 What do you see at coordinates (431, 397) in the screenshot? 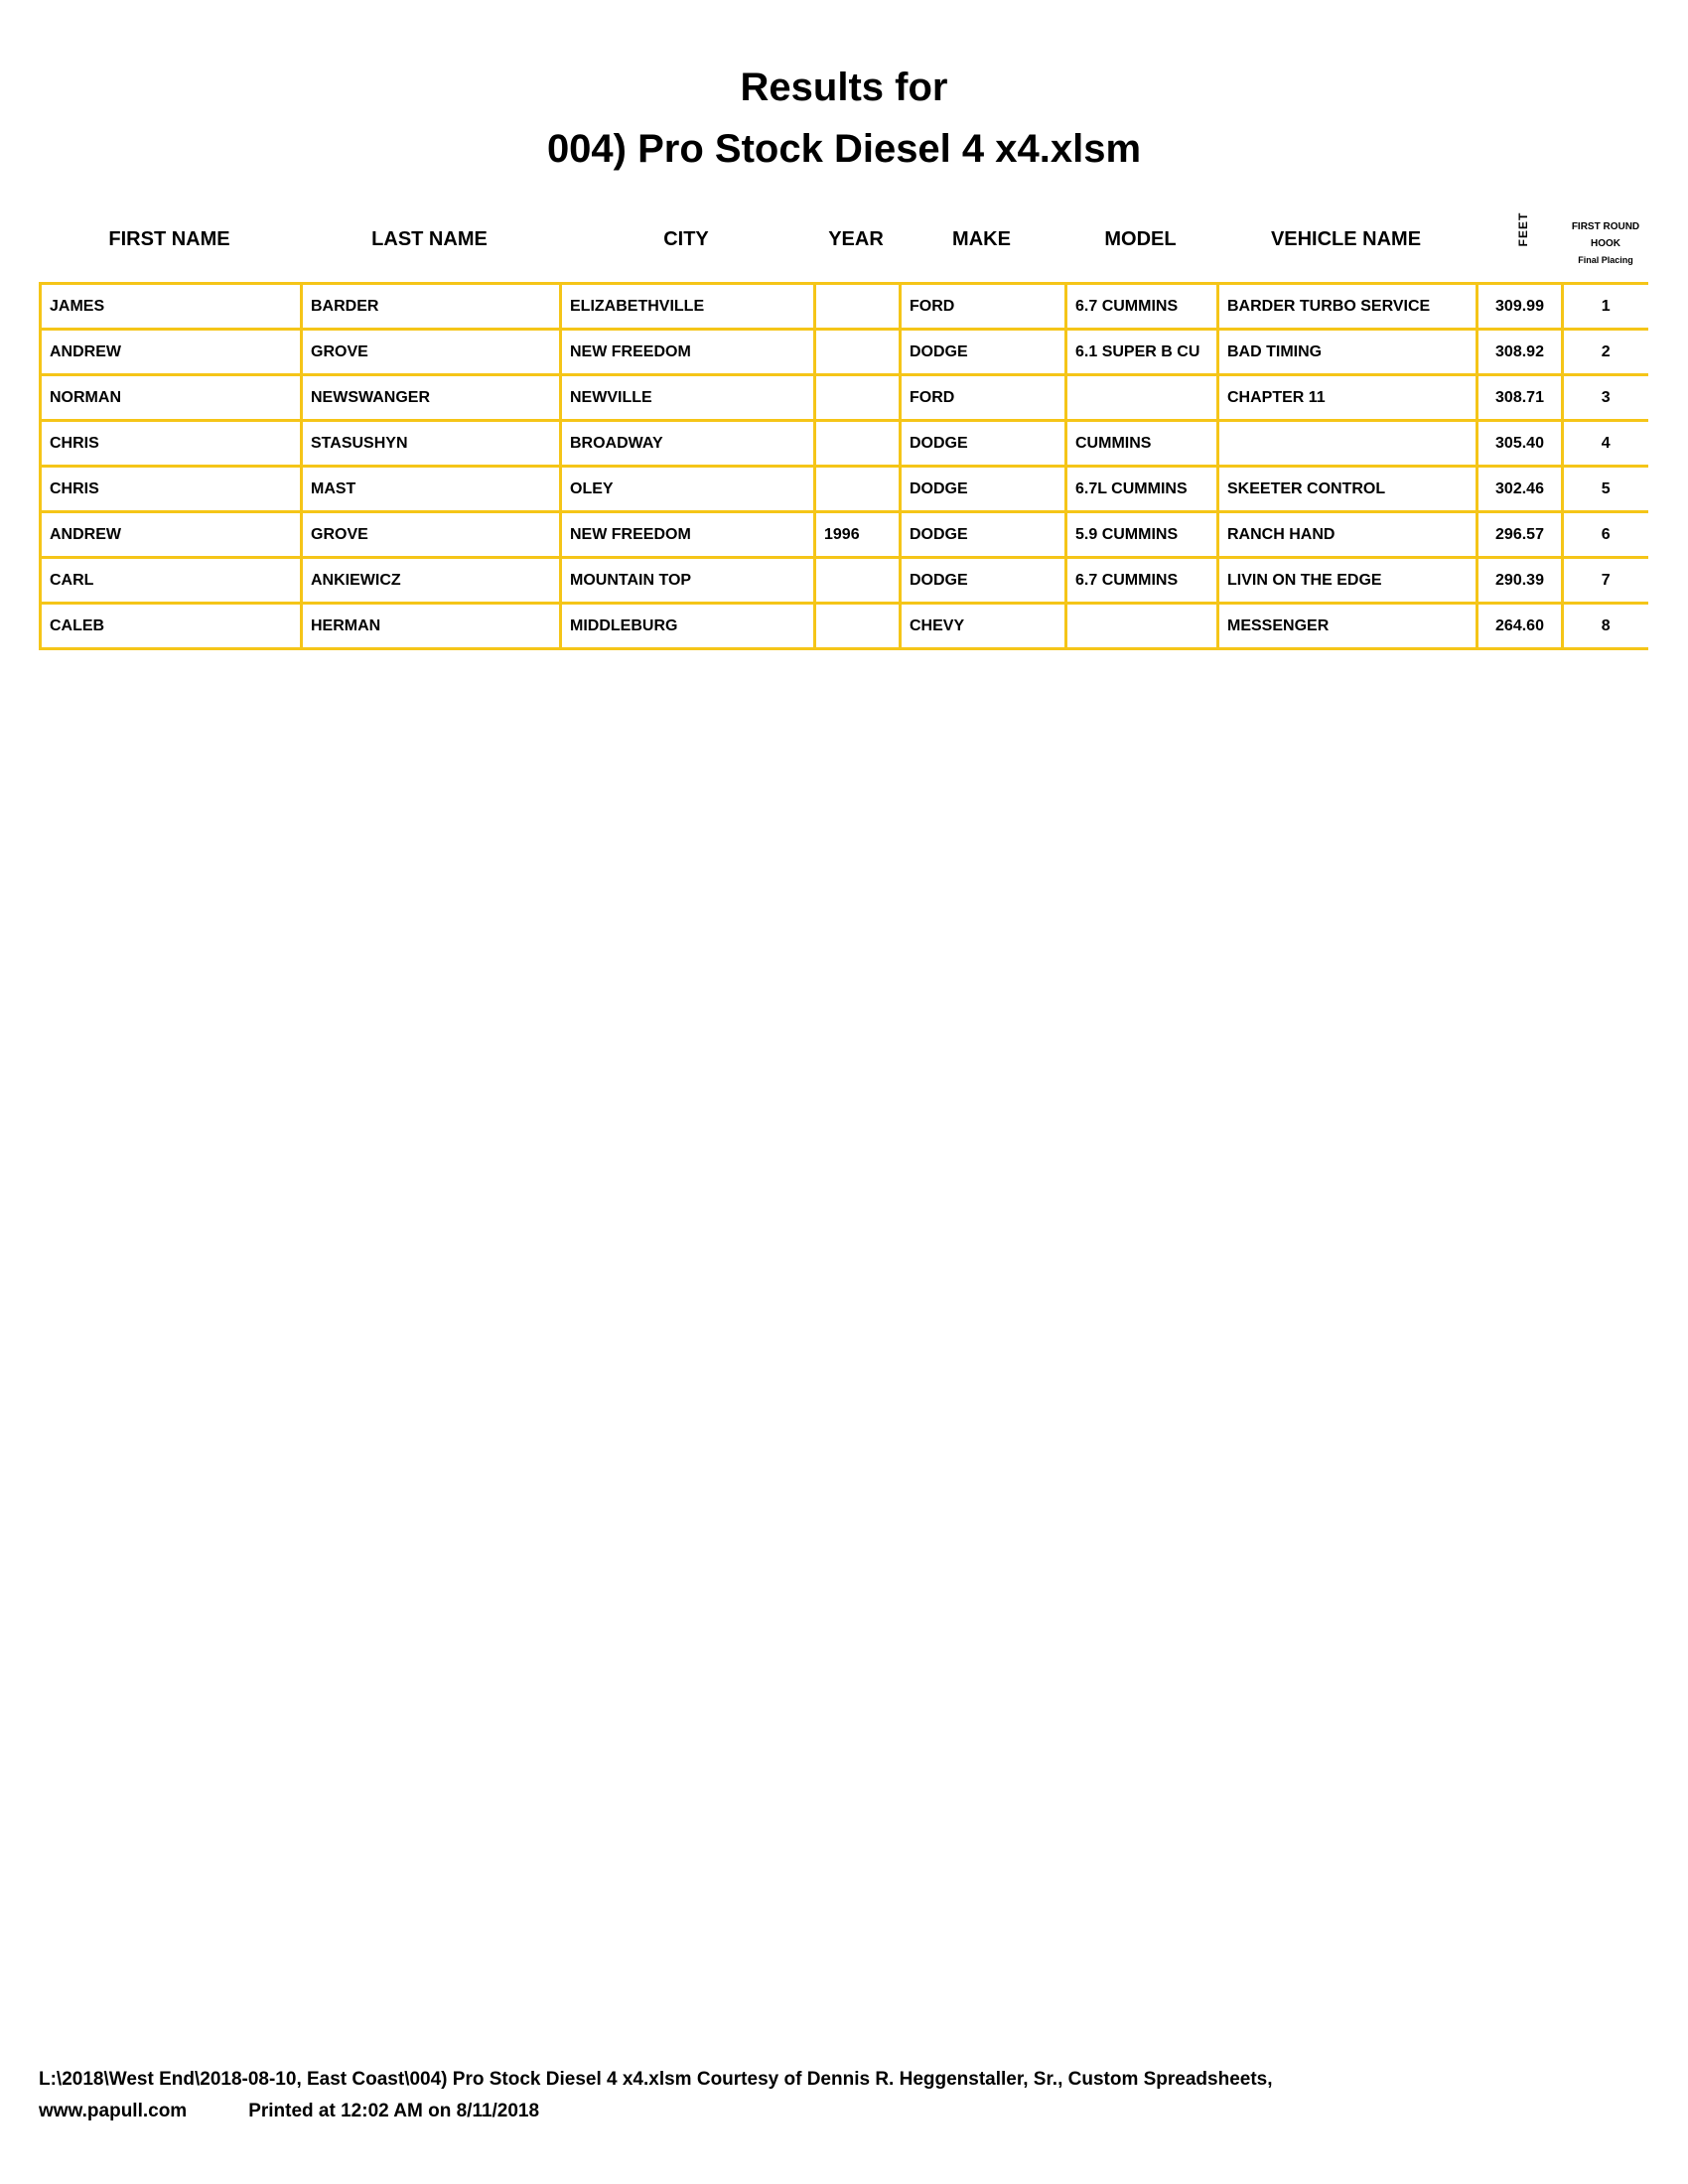
I see `cell-last-name: NEWSWANGER` at bounding box center [431, 397].